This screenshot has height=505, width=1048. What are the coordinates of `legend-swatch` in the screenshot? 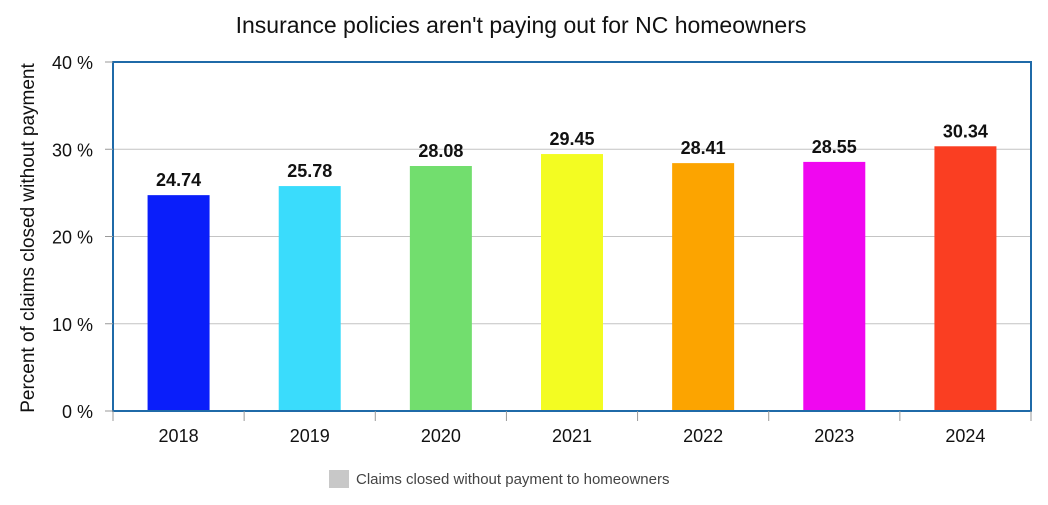 It's located at (339, 479).